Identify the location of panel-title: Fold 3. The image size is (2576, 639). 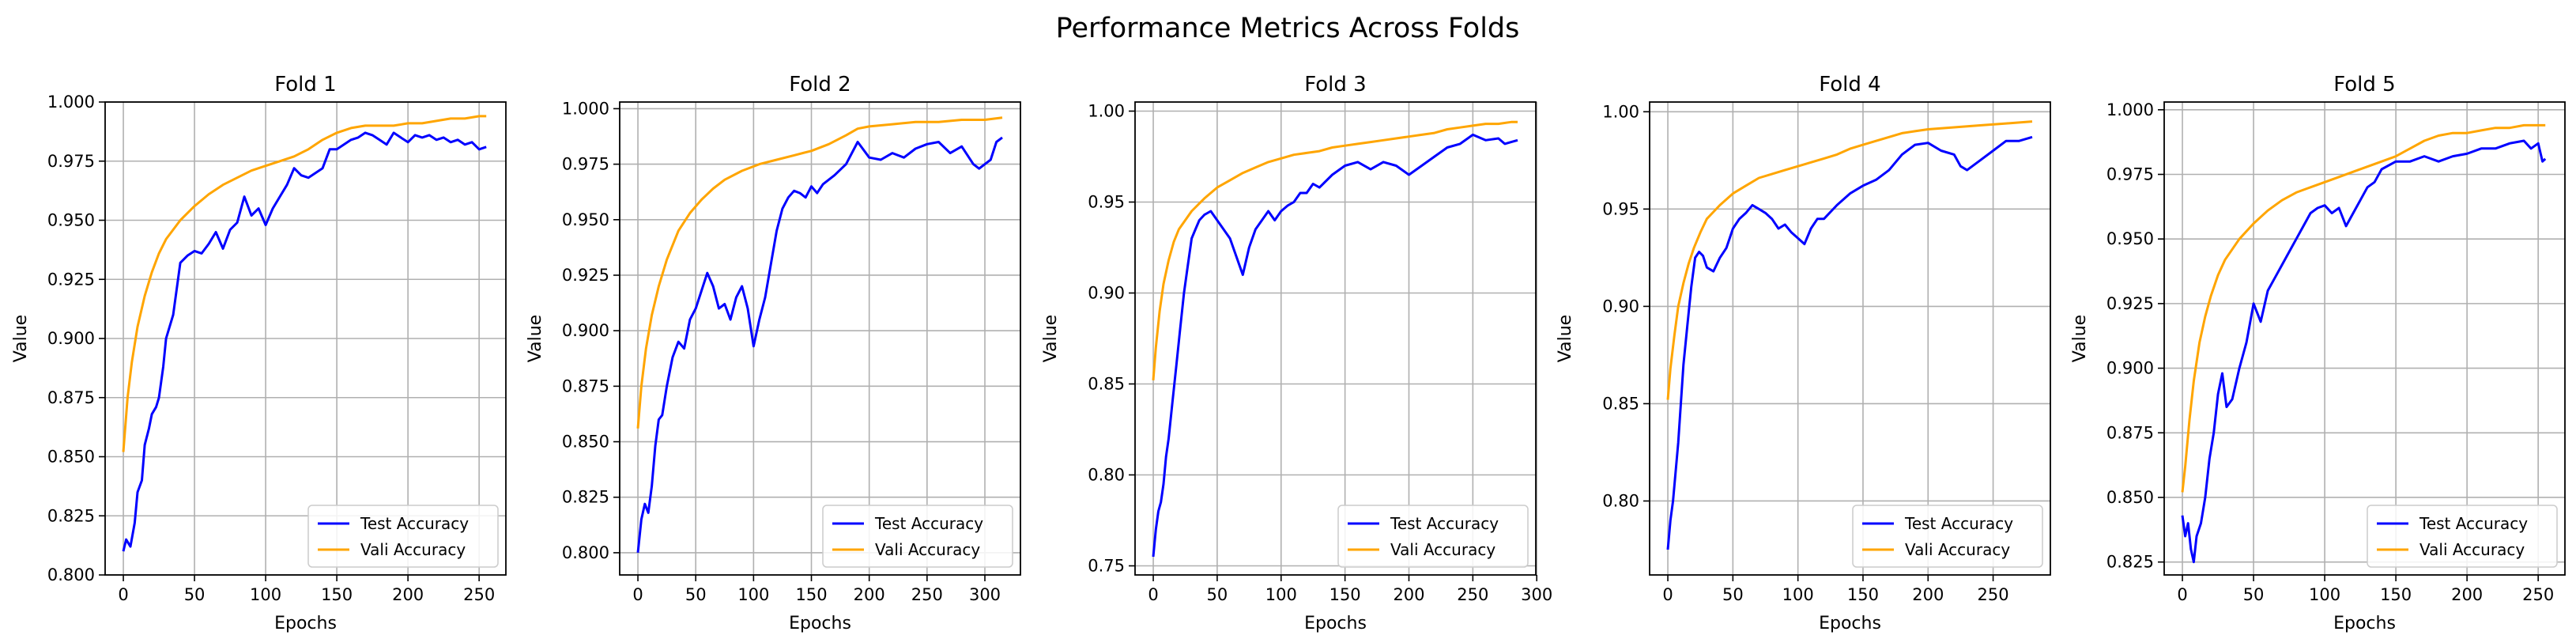
(1335, 85).